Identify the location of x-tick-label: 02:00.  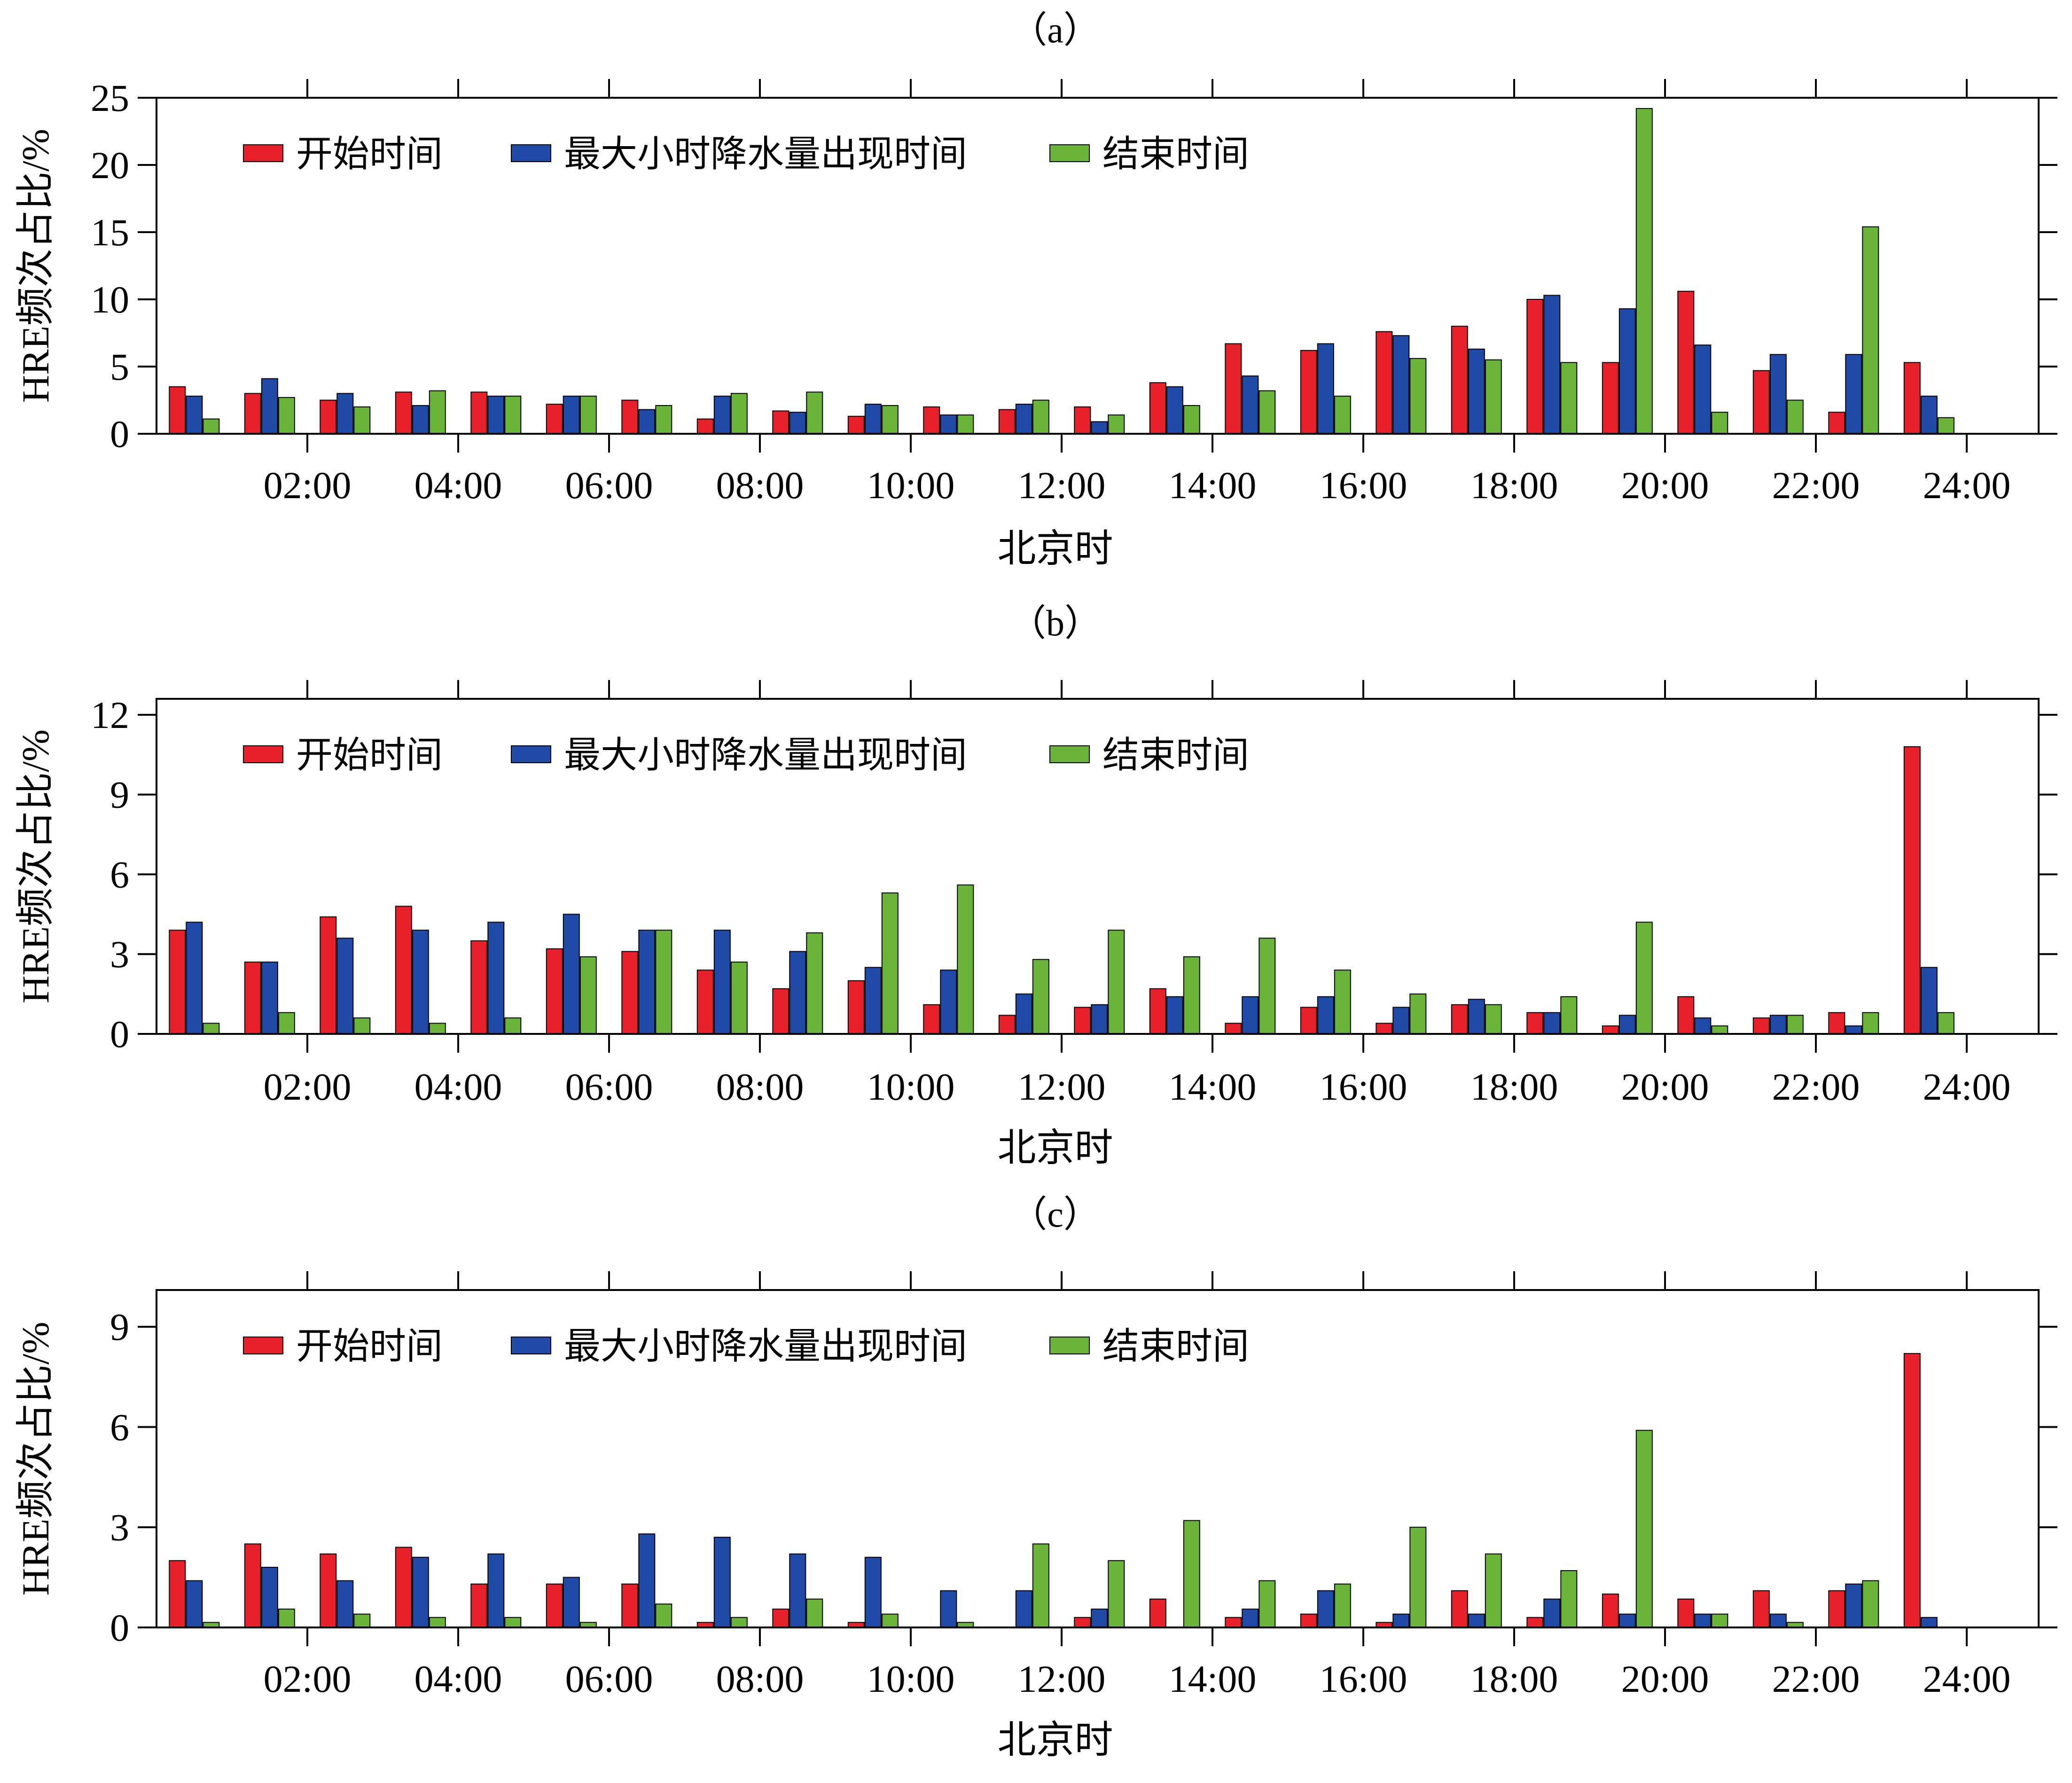
(308, 1086).